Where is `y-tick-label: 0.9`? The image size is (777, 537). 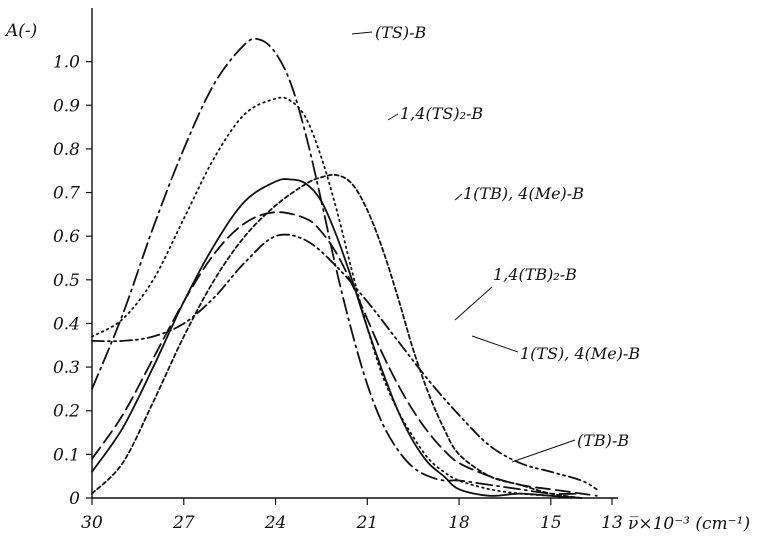 y-tick-label: 0.9 is located at coordinates (66, 106).